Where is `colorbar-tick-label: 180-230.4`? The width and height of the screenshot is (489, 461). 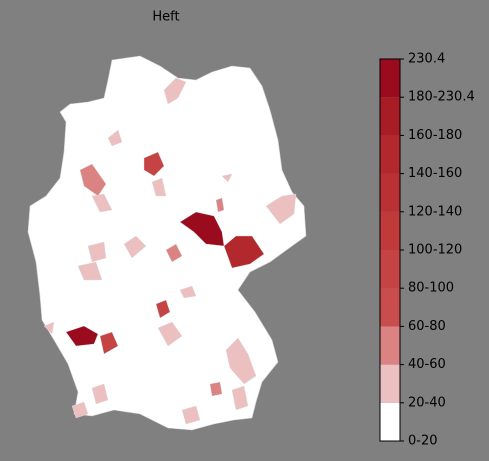
colorbar-tick-label: 180-230.4 is located at coordinates (441, 97).